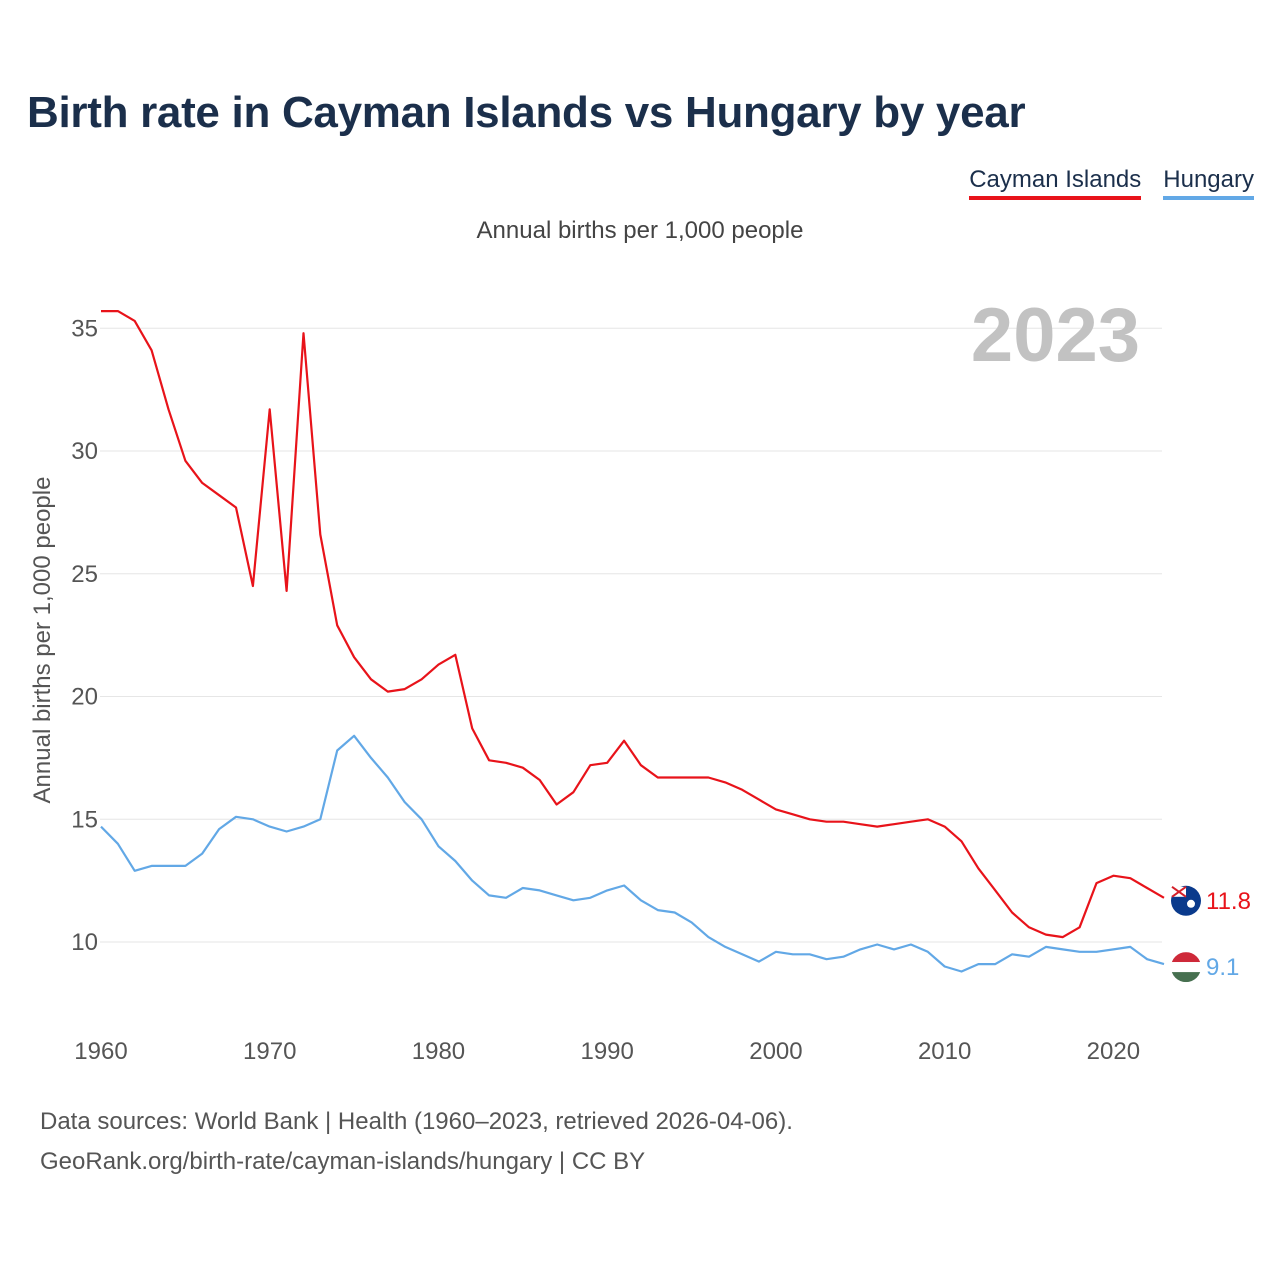  Describe the element at coordinates (84, 819) in the screenshot. I see `y-tick-label: 15` at that location.